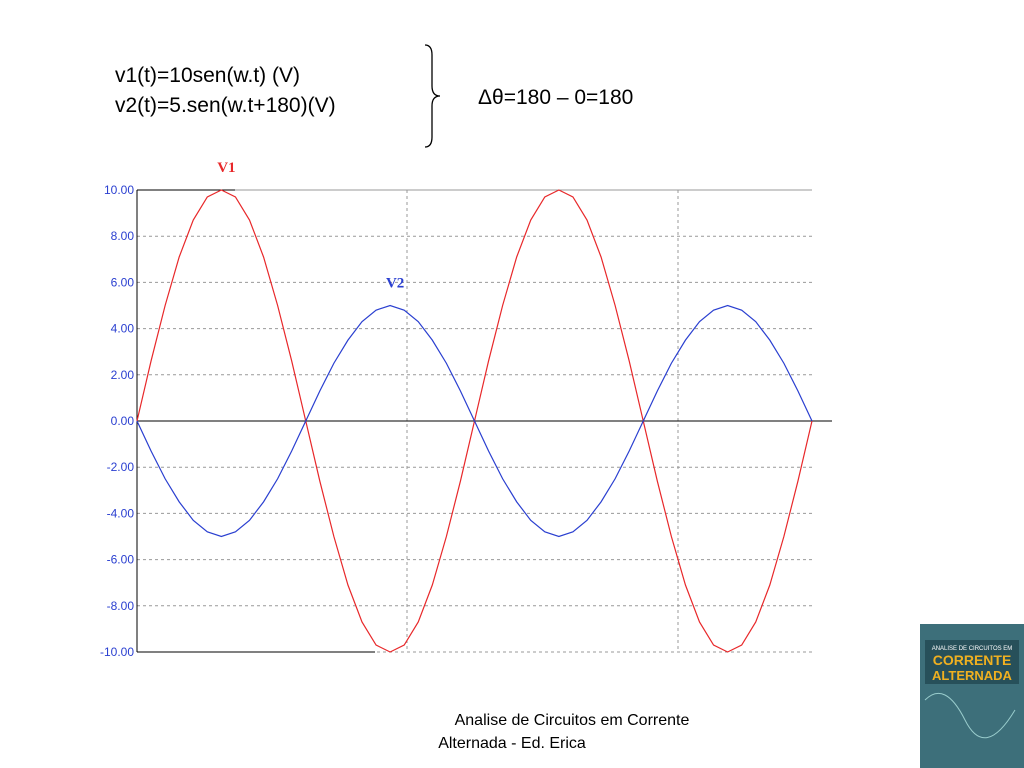 This screenshot has width=1024, height=768. I want to click on y-tick-label: -10.00, so click(117, 652).